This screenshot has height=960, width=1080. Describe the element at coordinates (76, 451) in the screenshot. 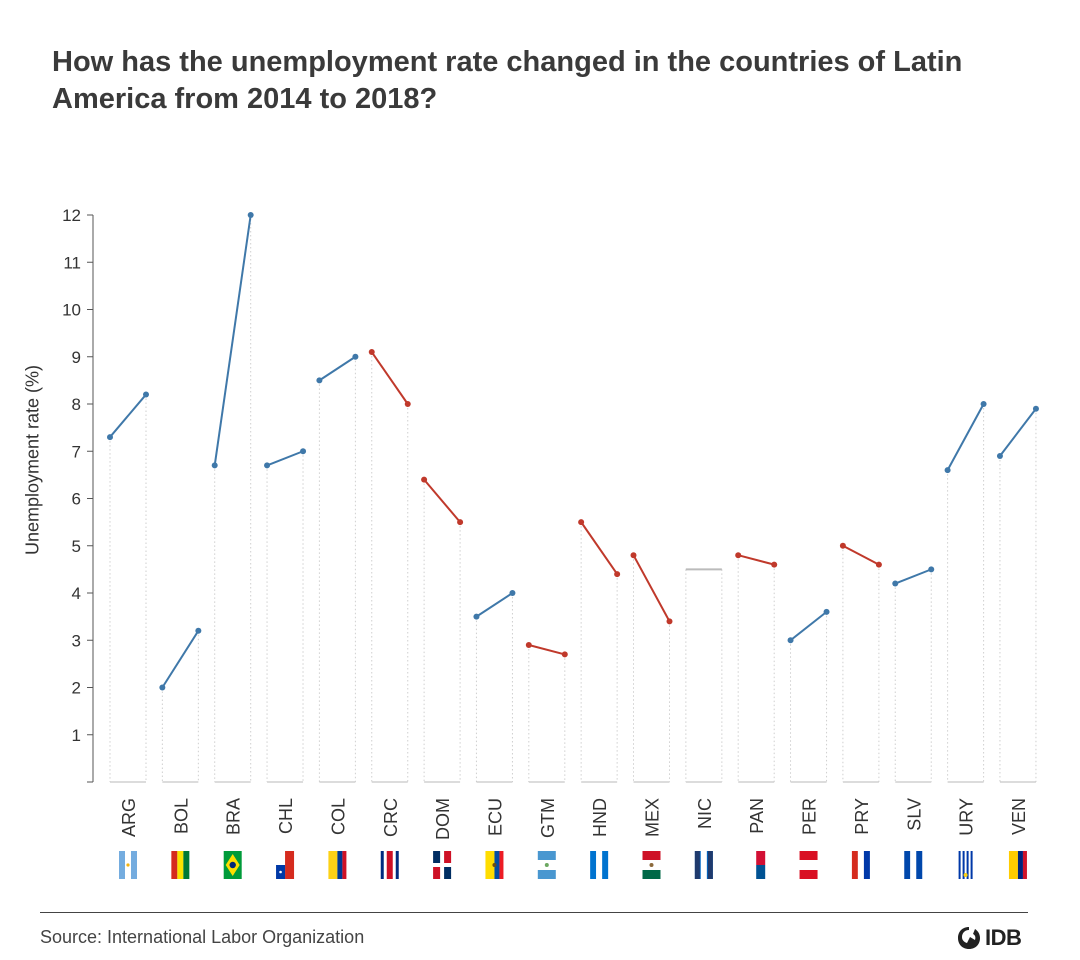

I see `y-tick-label: 7` at that location.